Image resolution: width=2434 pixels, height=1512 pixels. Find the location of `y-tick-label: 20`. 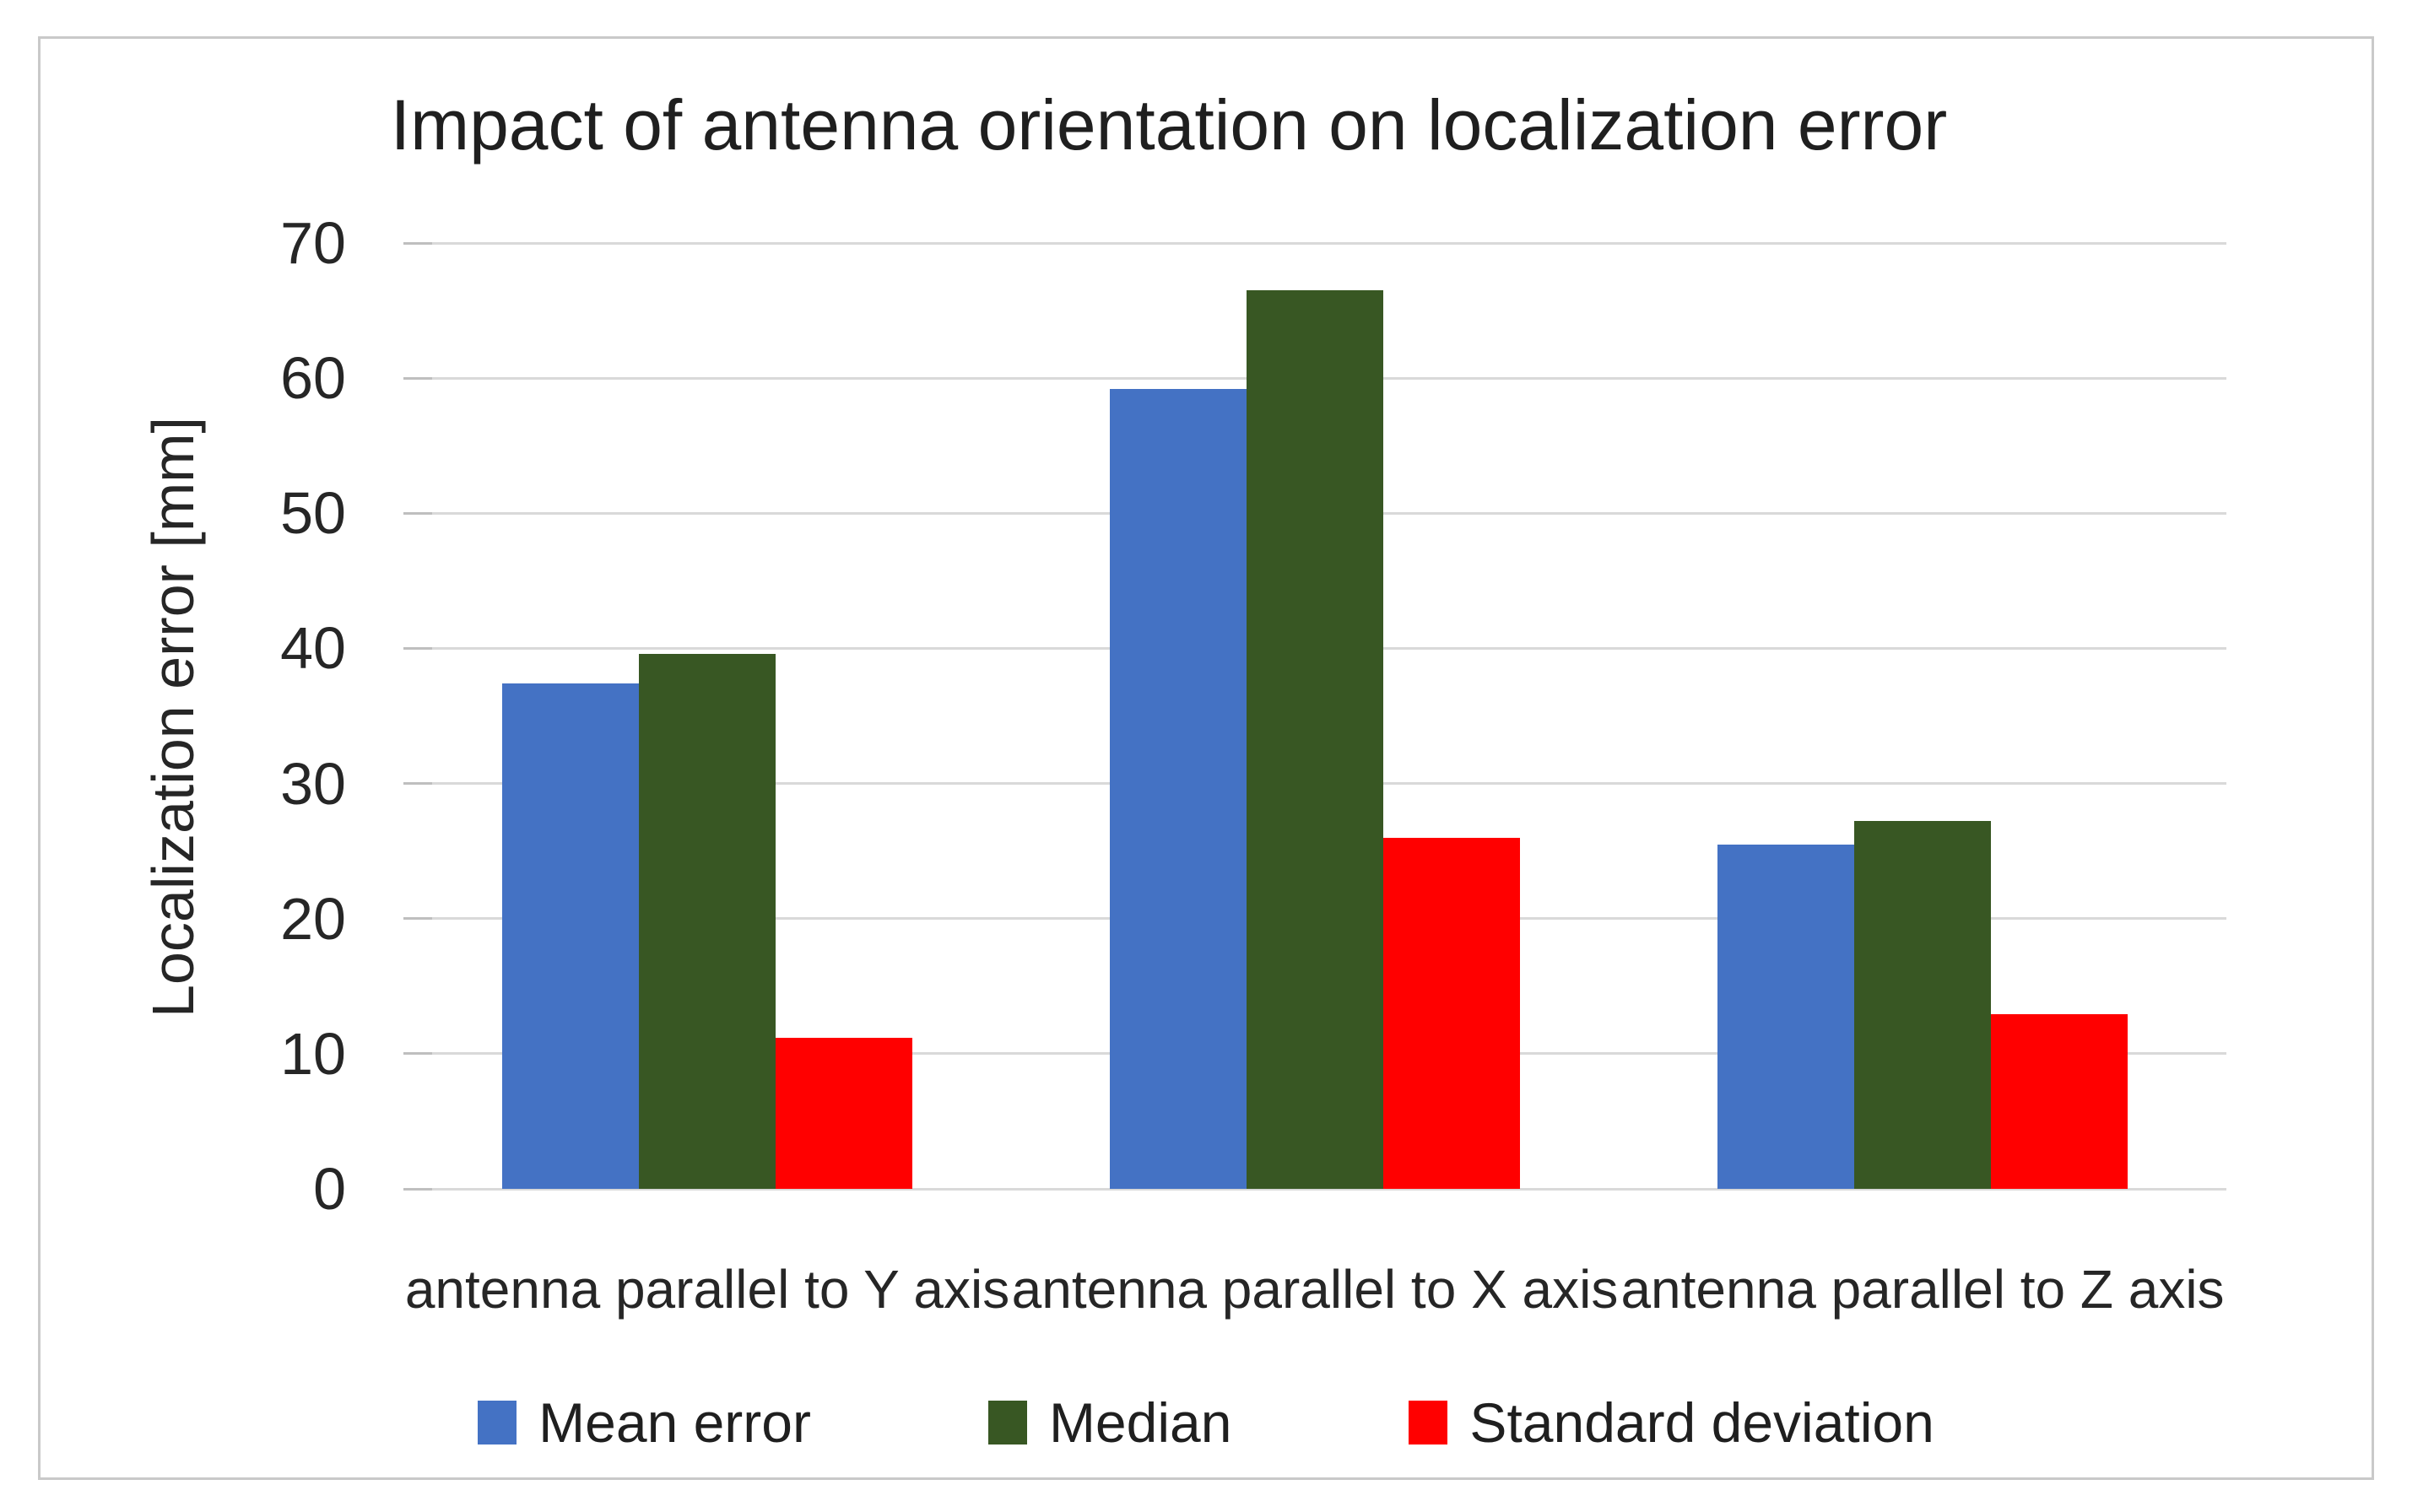

y-tick-label: 20 is located at coordinates (313, 918).